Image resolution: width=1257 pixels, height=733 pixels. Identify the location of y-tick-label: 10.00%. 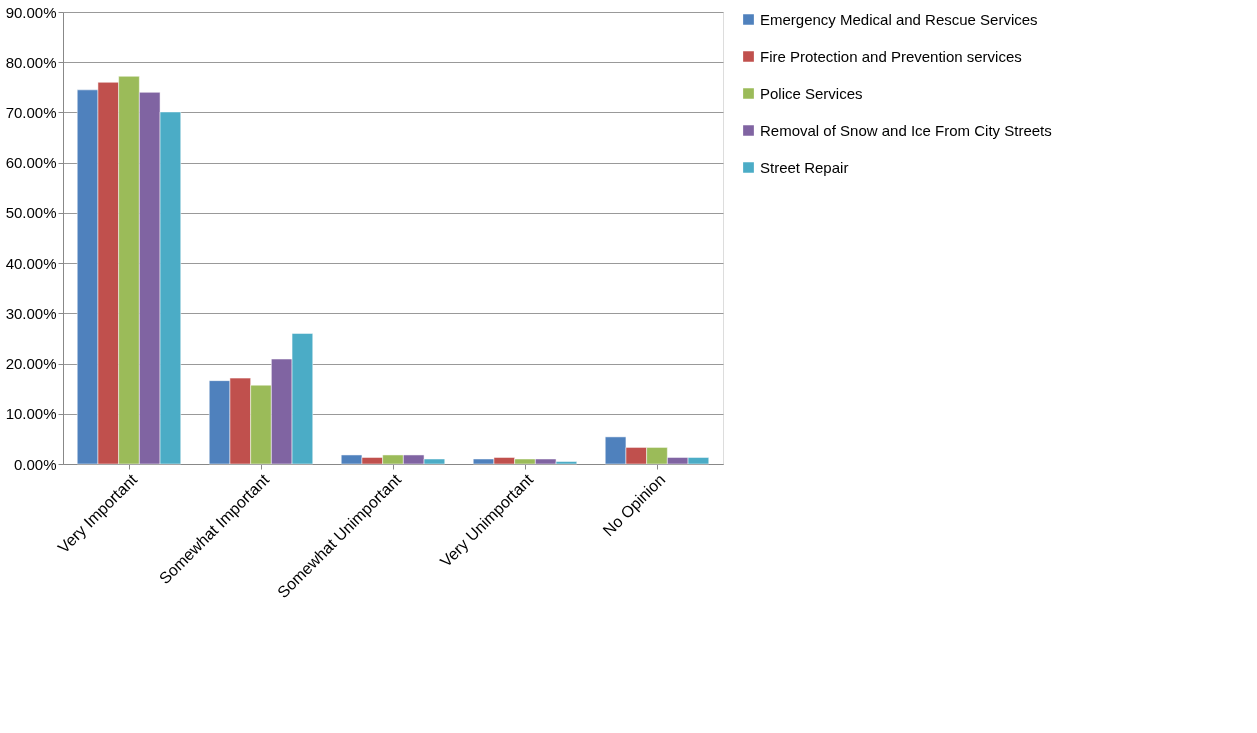
(31, 414).